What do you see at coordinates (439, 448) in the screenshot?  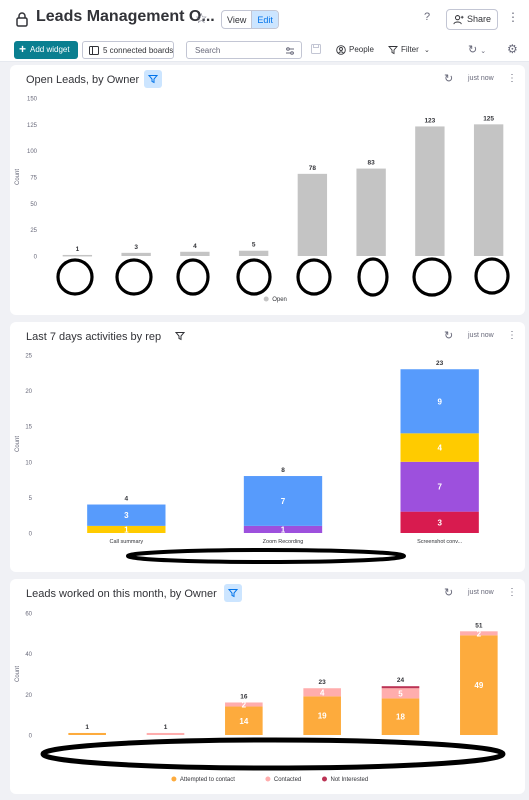 I see `segment-value-label: 4` at bounding box center [439, 448].